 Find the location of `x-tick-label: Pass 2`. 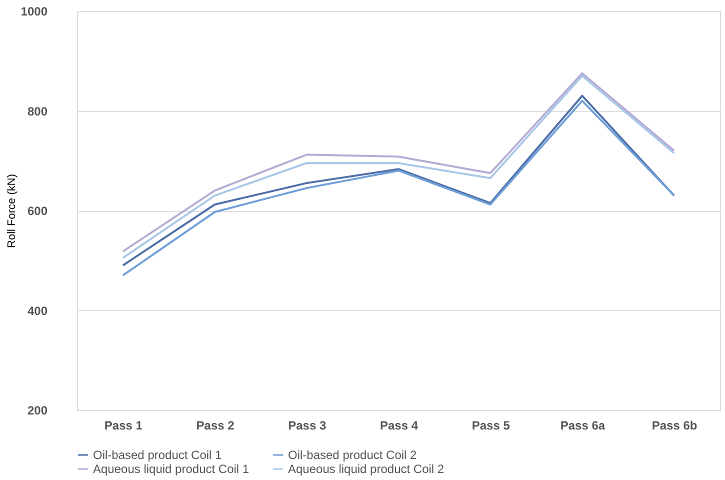

x-tick-label: Pass 2 is located at coordinates (215, 425).